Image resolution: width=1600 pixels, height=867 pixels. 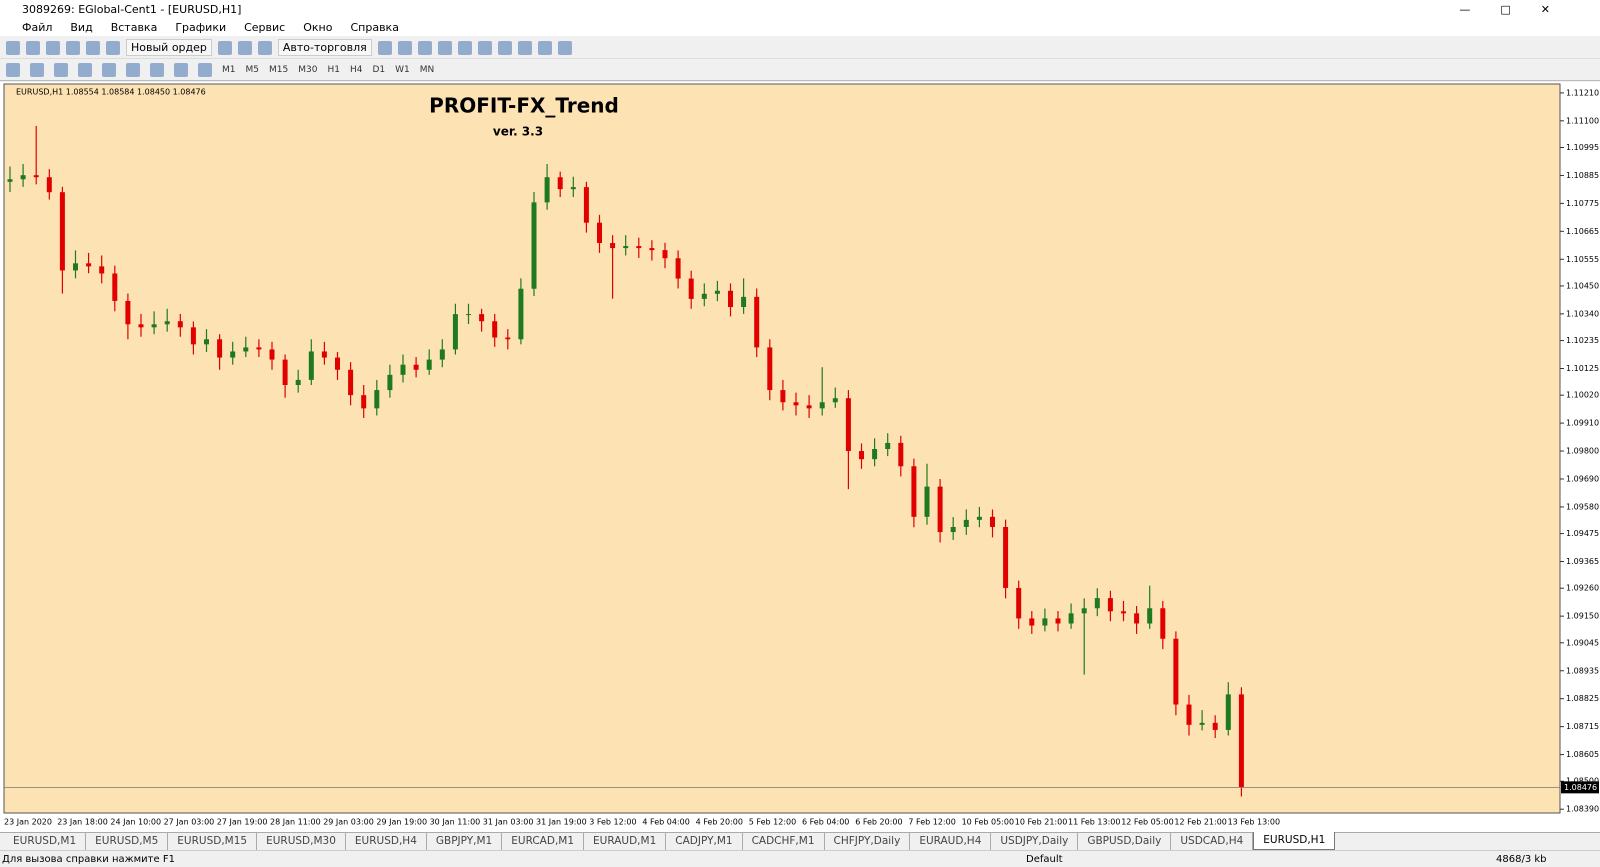 I want to click on current-price-box, so click(x=1580, y=787).